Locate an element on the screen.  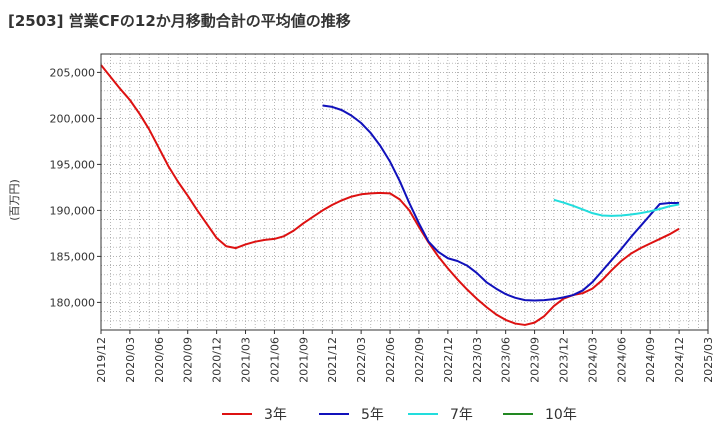
x-tick-label: 2020/12 is located at coordinates (217, 360).